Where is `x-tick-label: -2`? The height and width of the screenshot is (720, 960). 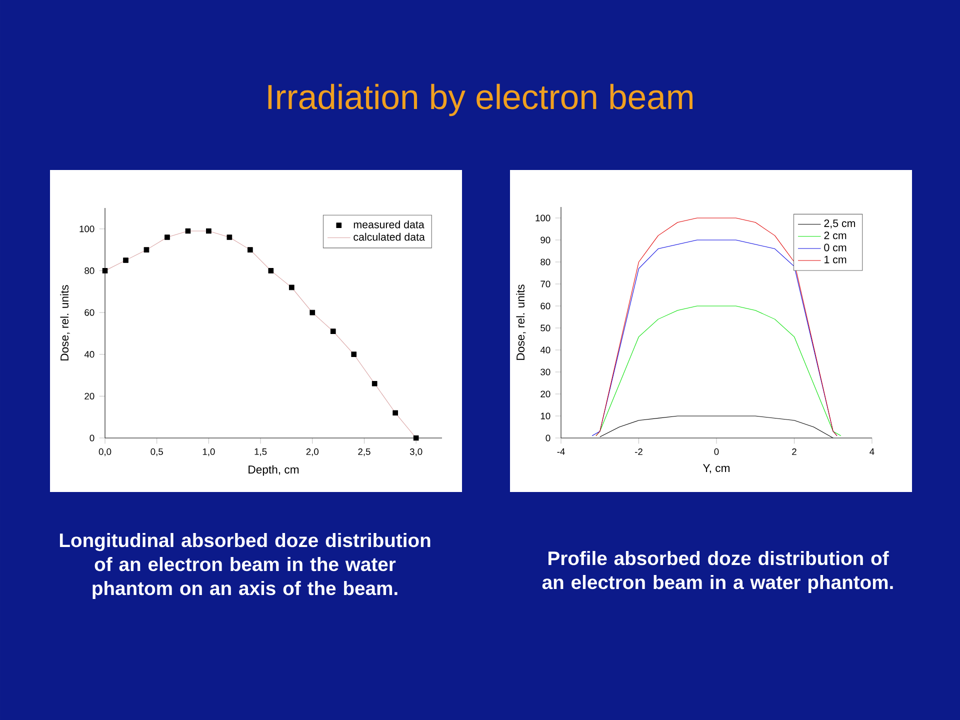
x-tick-label: -2 is located at coordinates (638, 451).